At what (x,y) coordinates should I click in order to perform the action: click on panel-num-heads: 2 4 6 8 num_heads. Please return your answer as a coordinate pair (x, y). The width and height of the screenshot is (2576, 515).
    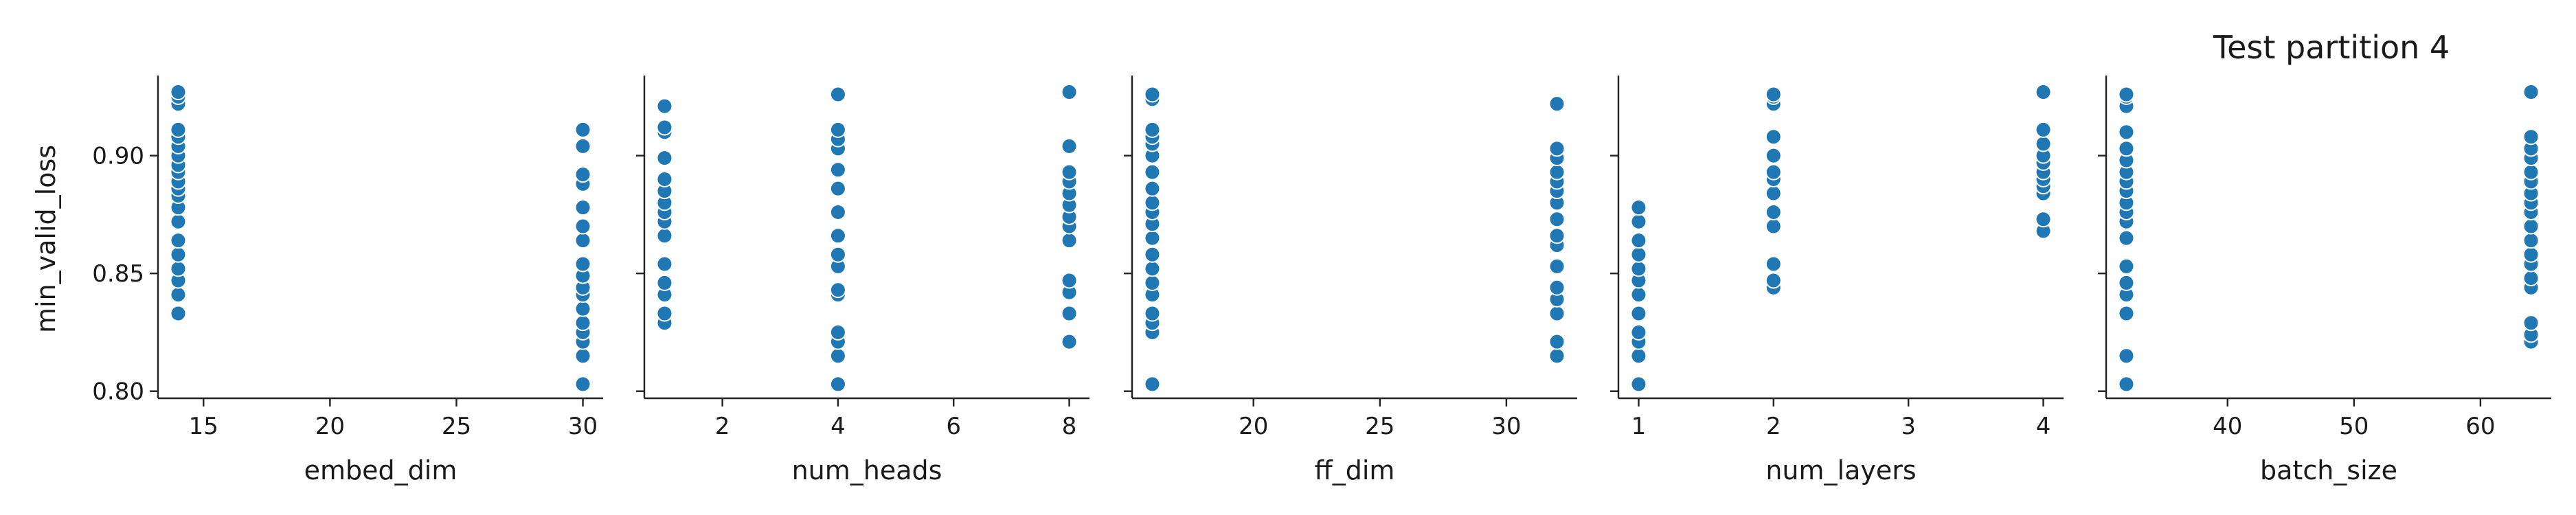
    Looking at the image, I should click on (862, 280).